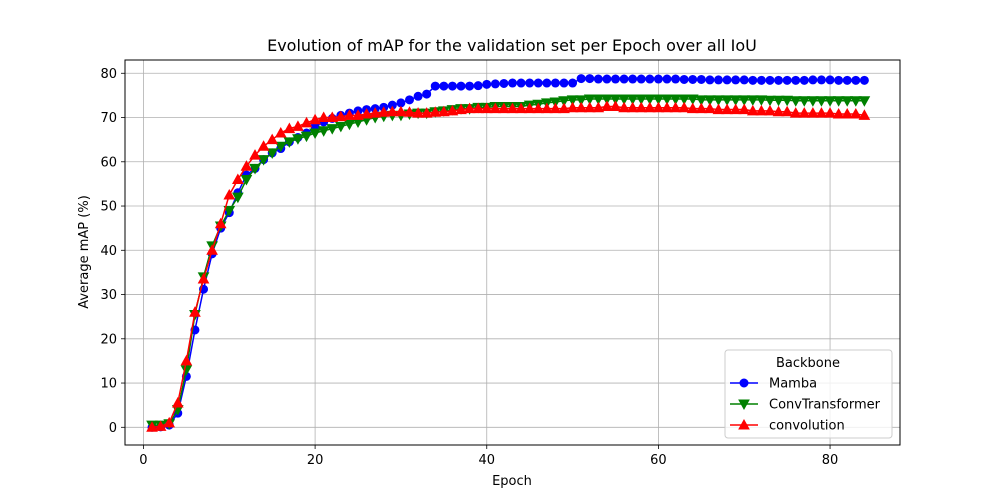  I want to click on x-tick-label: 40, so click(486, 460).